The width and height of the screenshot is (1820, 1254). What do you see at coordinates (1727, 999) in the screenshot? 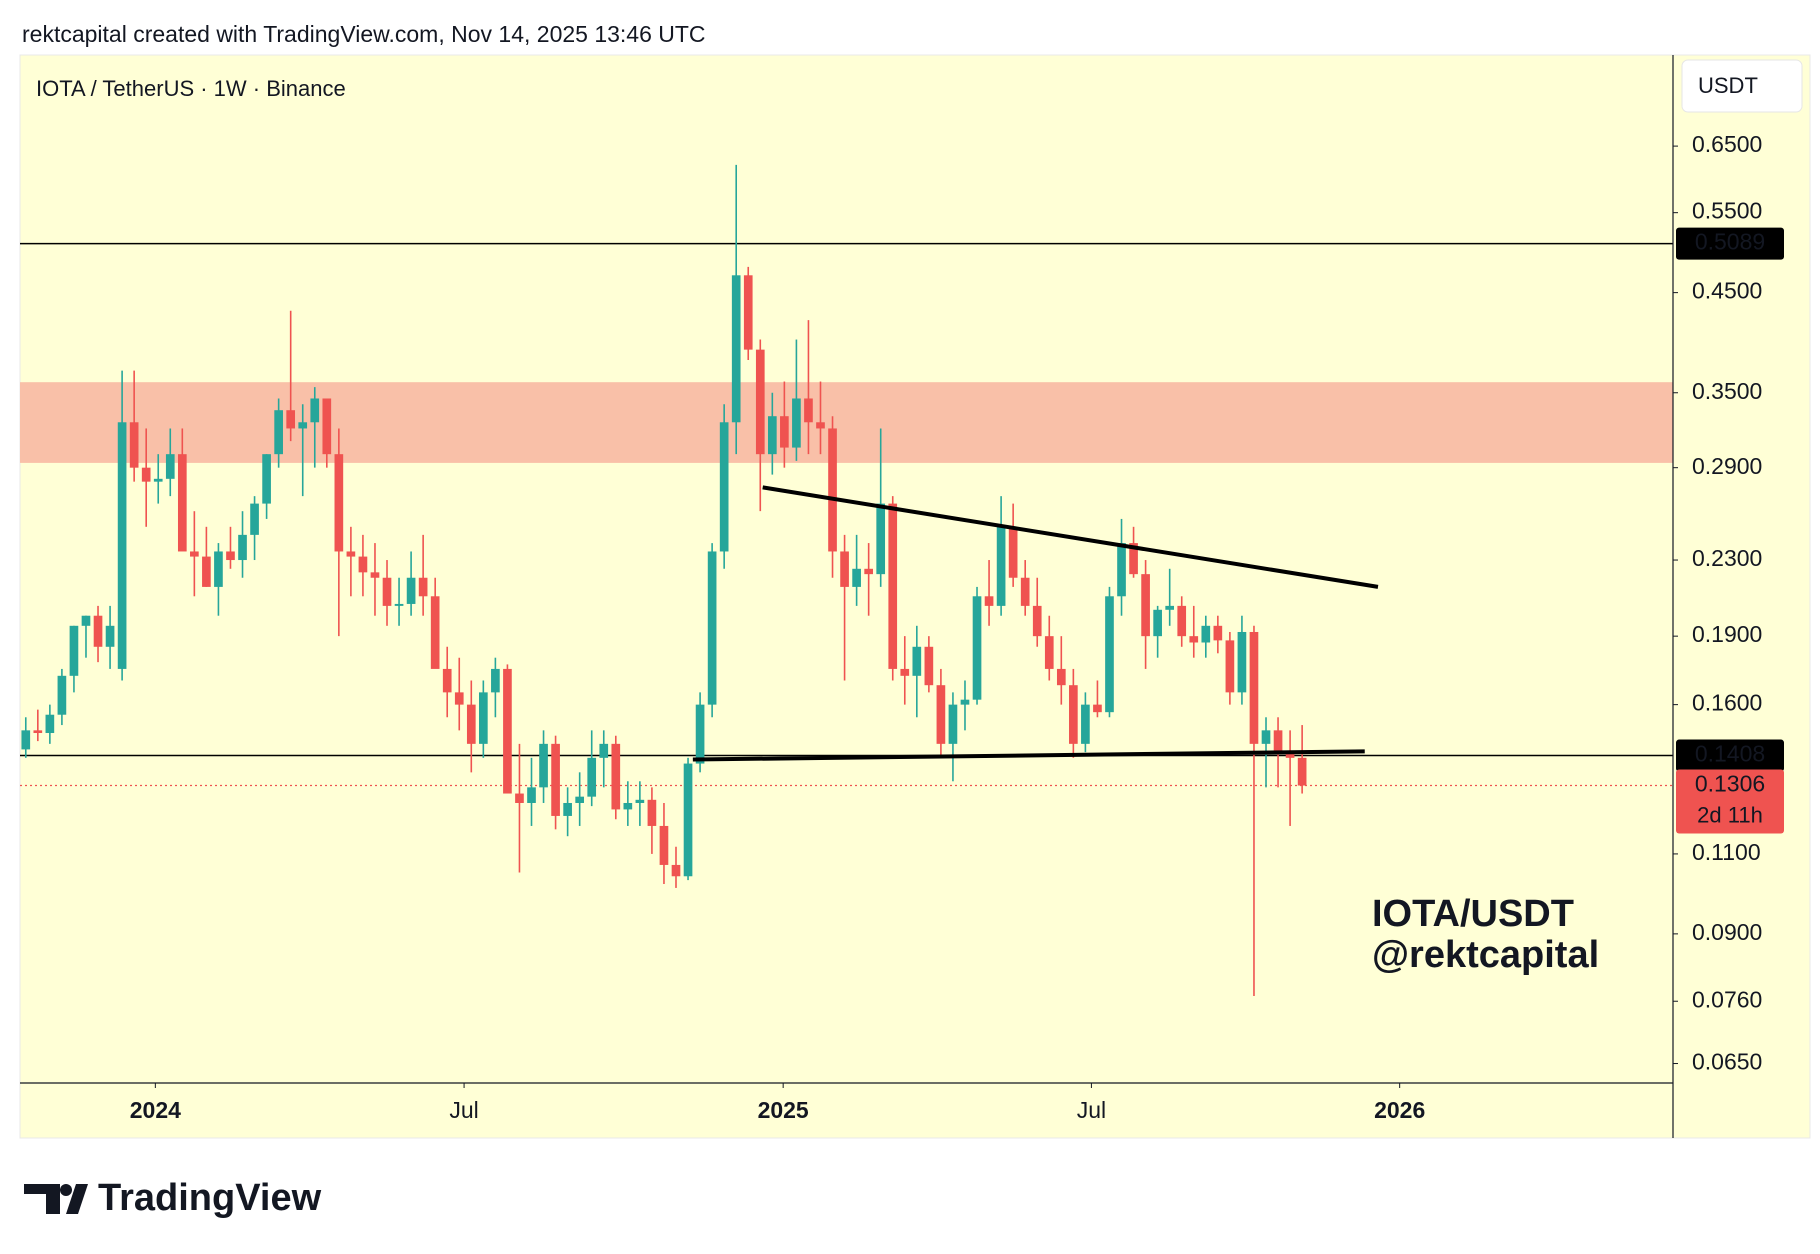
I see `y-tick-label: 0.0760` at bounding box center [1727, 999].